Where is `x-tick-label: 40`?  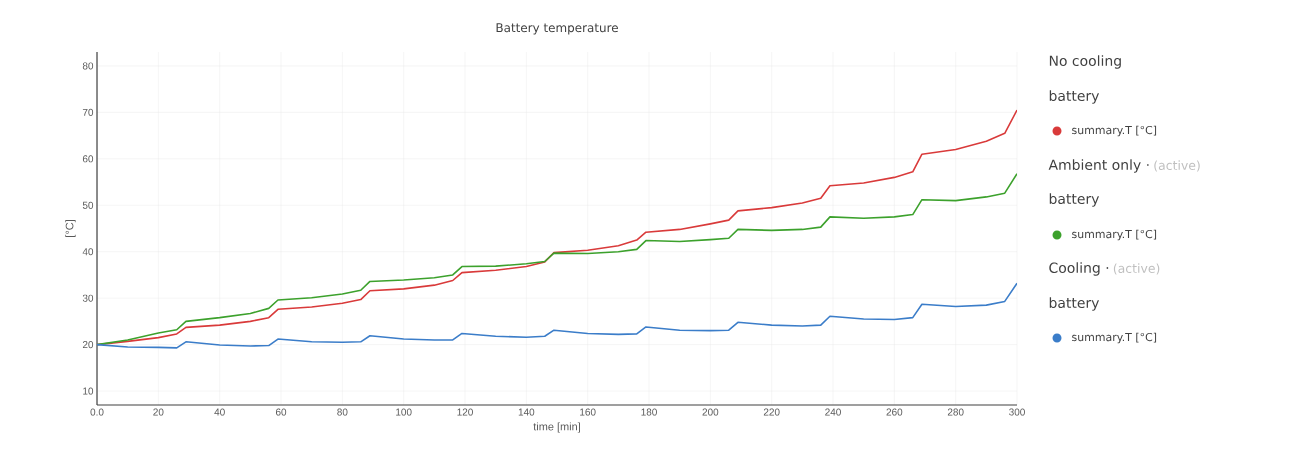
x-tick-label: 40 is located at coordinates (219, 412).